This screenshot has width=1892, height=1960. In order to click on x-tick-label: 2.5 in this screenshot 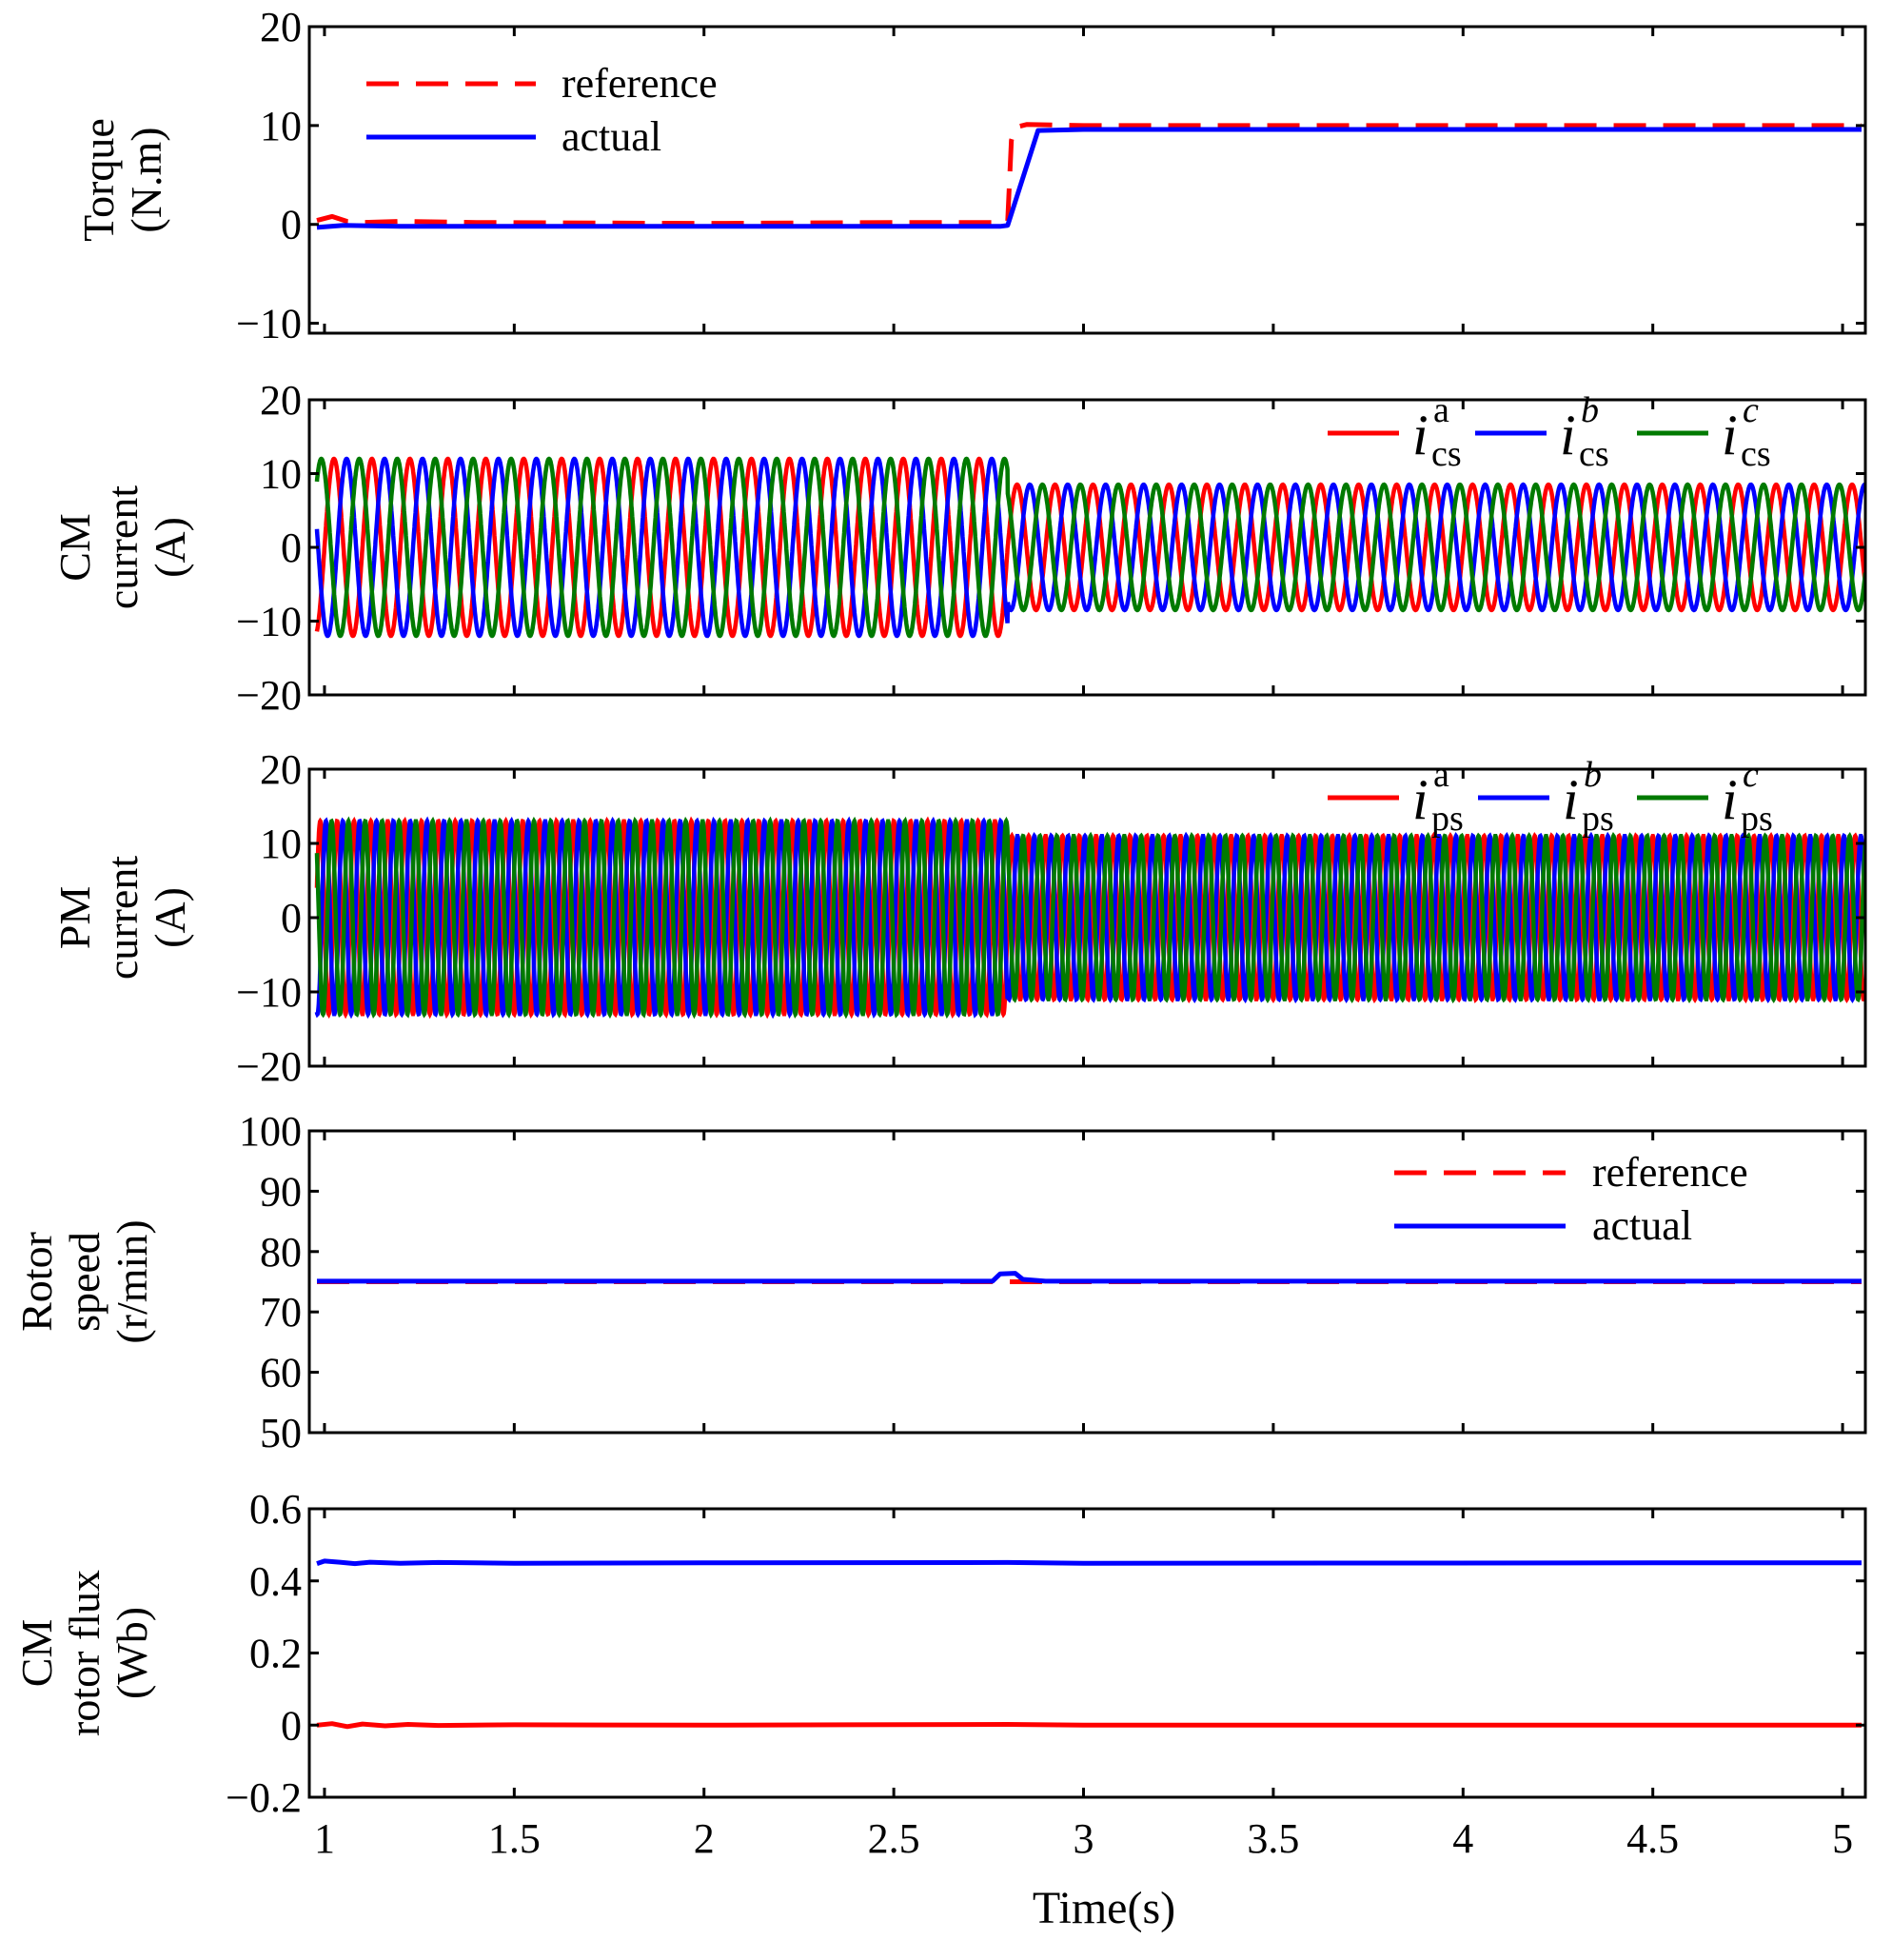, I will do `click(894, 1838)`.